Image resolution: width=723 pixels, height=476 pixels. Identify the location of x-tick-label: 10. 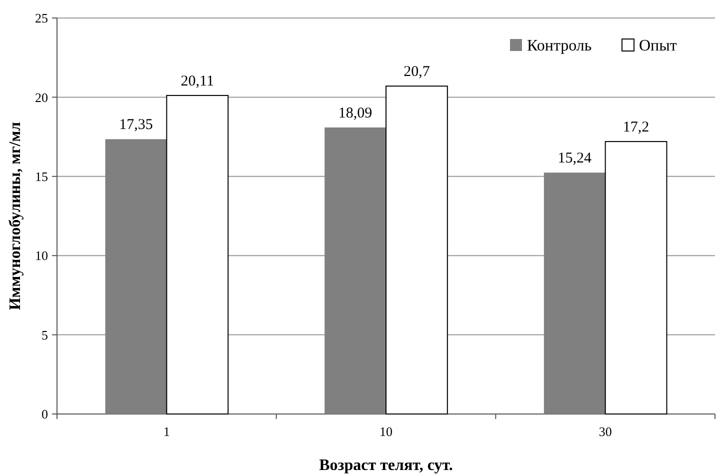
(386, 431).